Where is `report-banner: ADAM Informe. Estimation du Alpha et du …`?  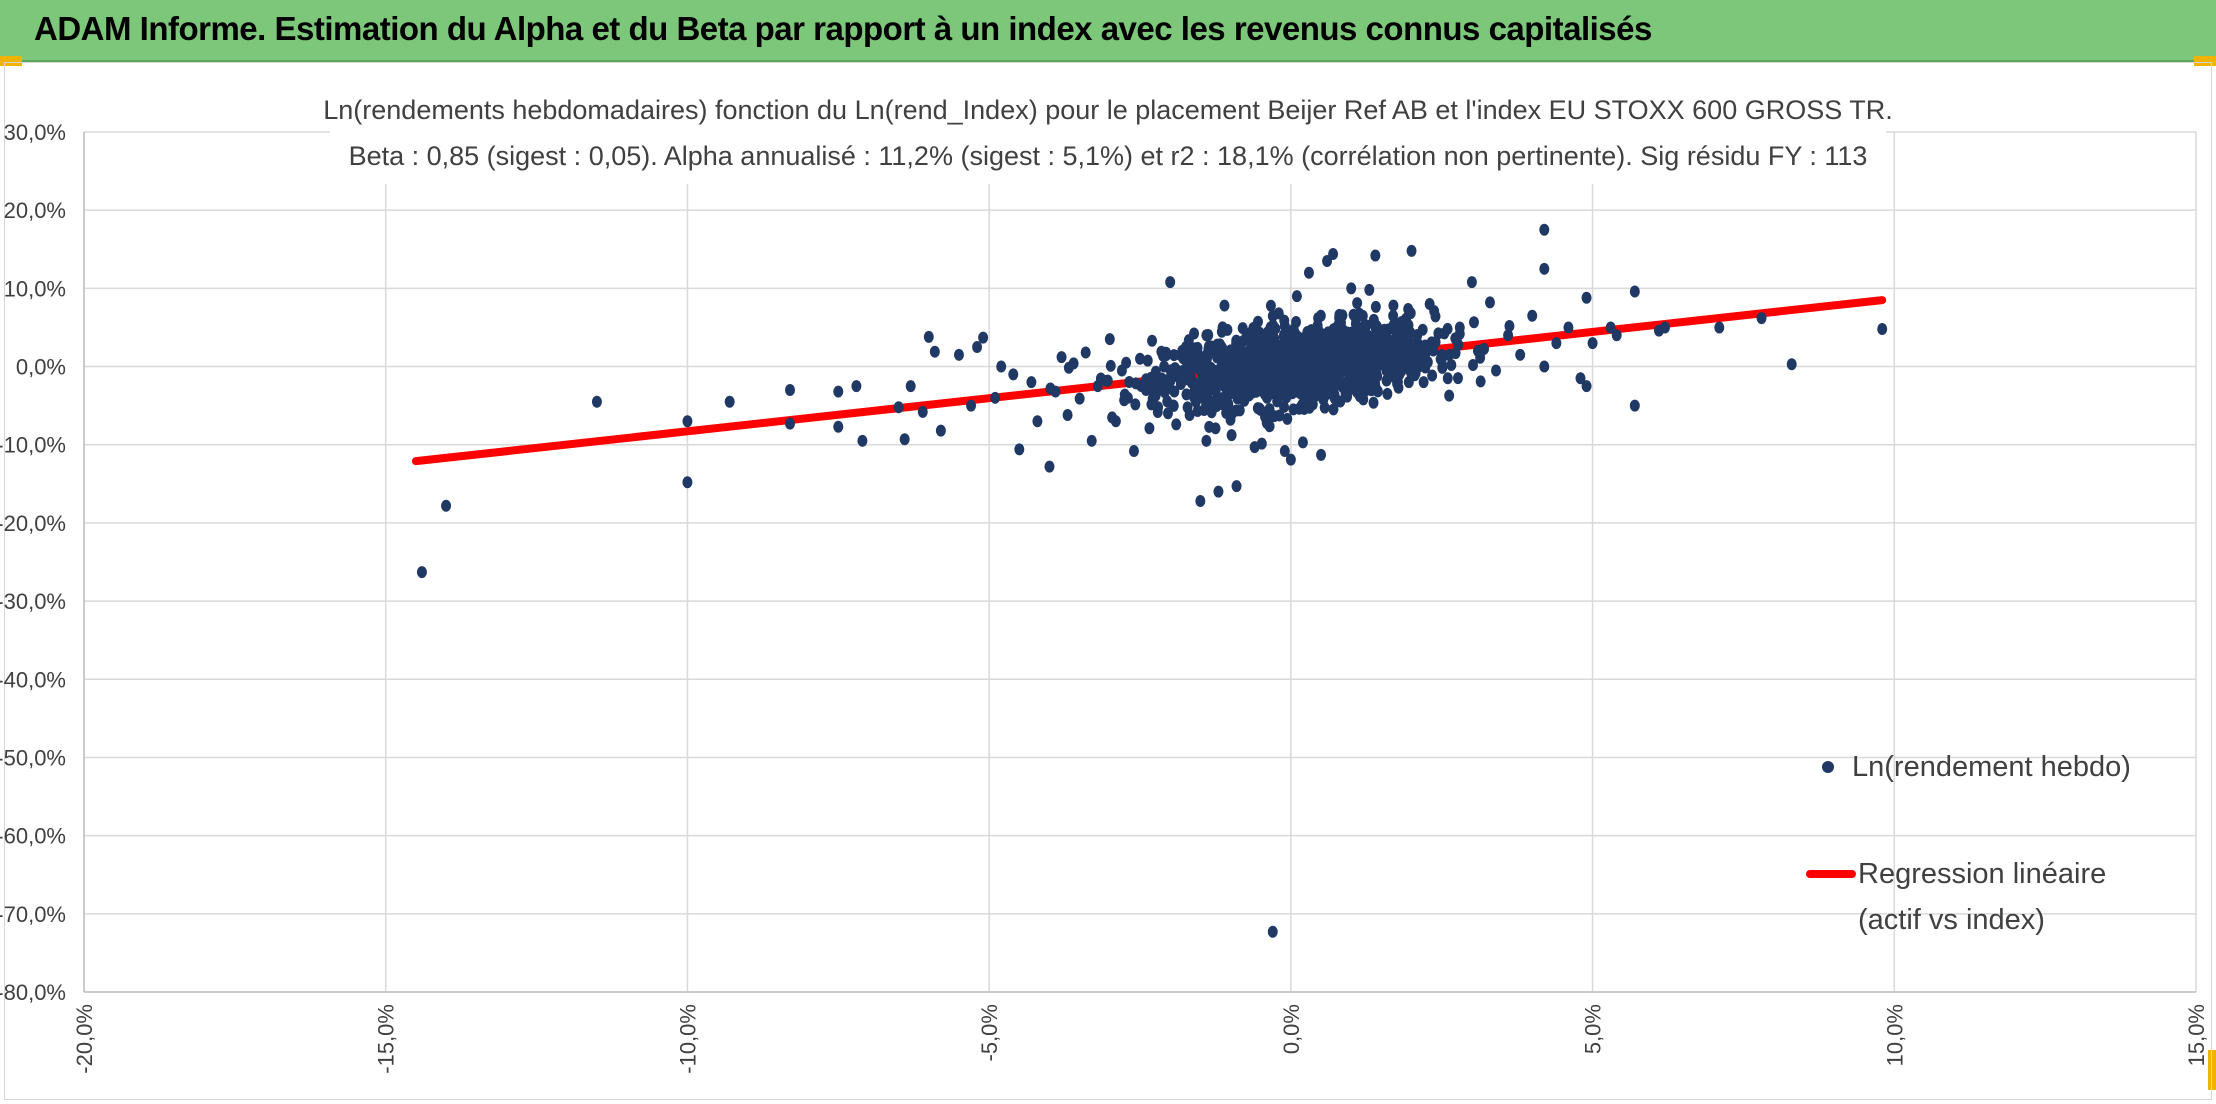
report-banner: ADAM Informe. Estimation du Alpha et du … is located at coordinates (1108, 31).